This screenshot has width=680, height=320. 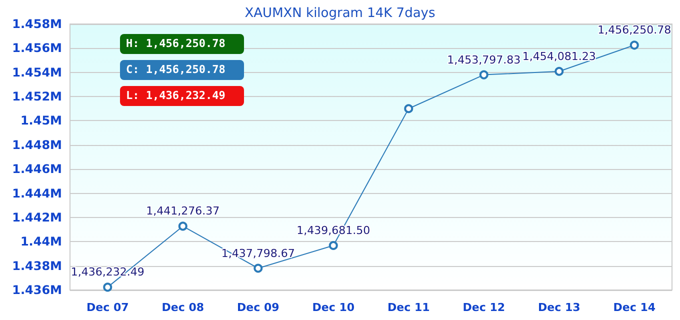 What do you see at coordinates (635, 30) in the screenshot?
I see `data-label: 1,456,250.78` at bounding box center [635, 30].